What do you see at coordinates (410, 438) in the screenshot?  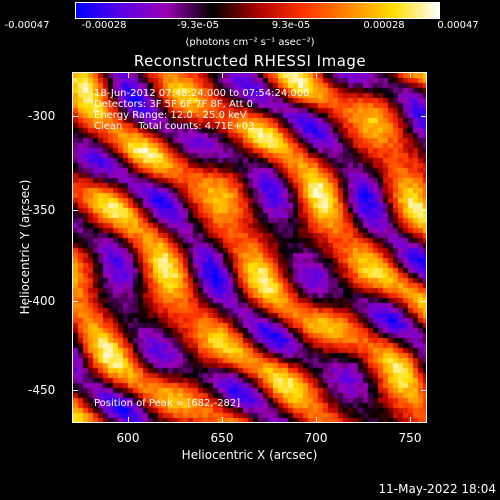 I see `x-tick-label: 750` at bounding box center [410, 438].